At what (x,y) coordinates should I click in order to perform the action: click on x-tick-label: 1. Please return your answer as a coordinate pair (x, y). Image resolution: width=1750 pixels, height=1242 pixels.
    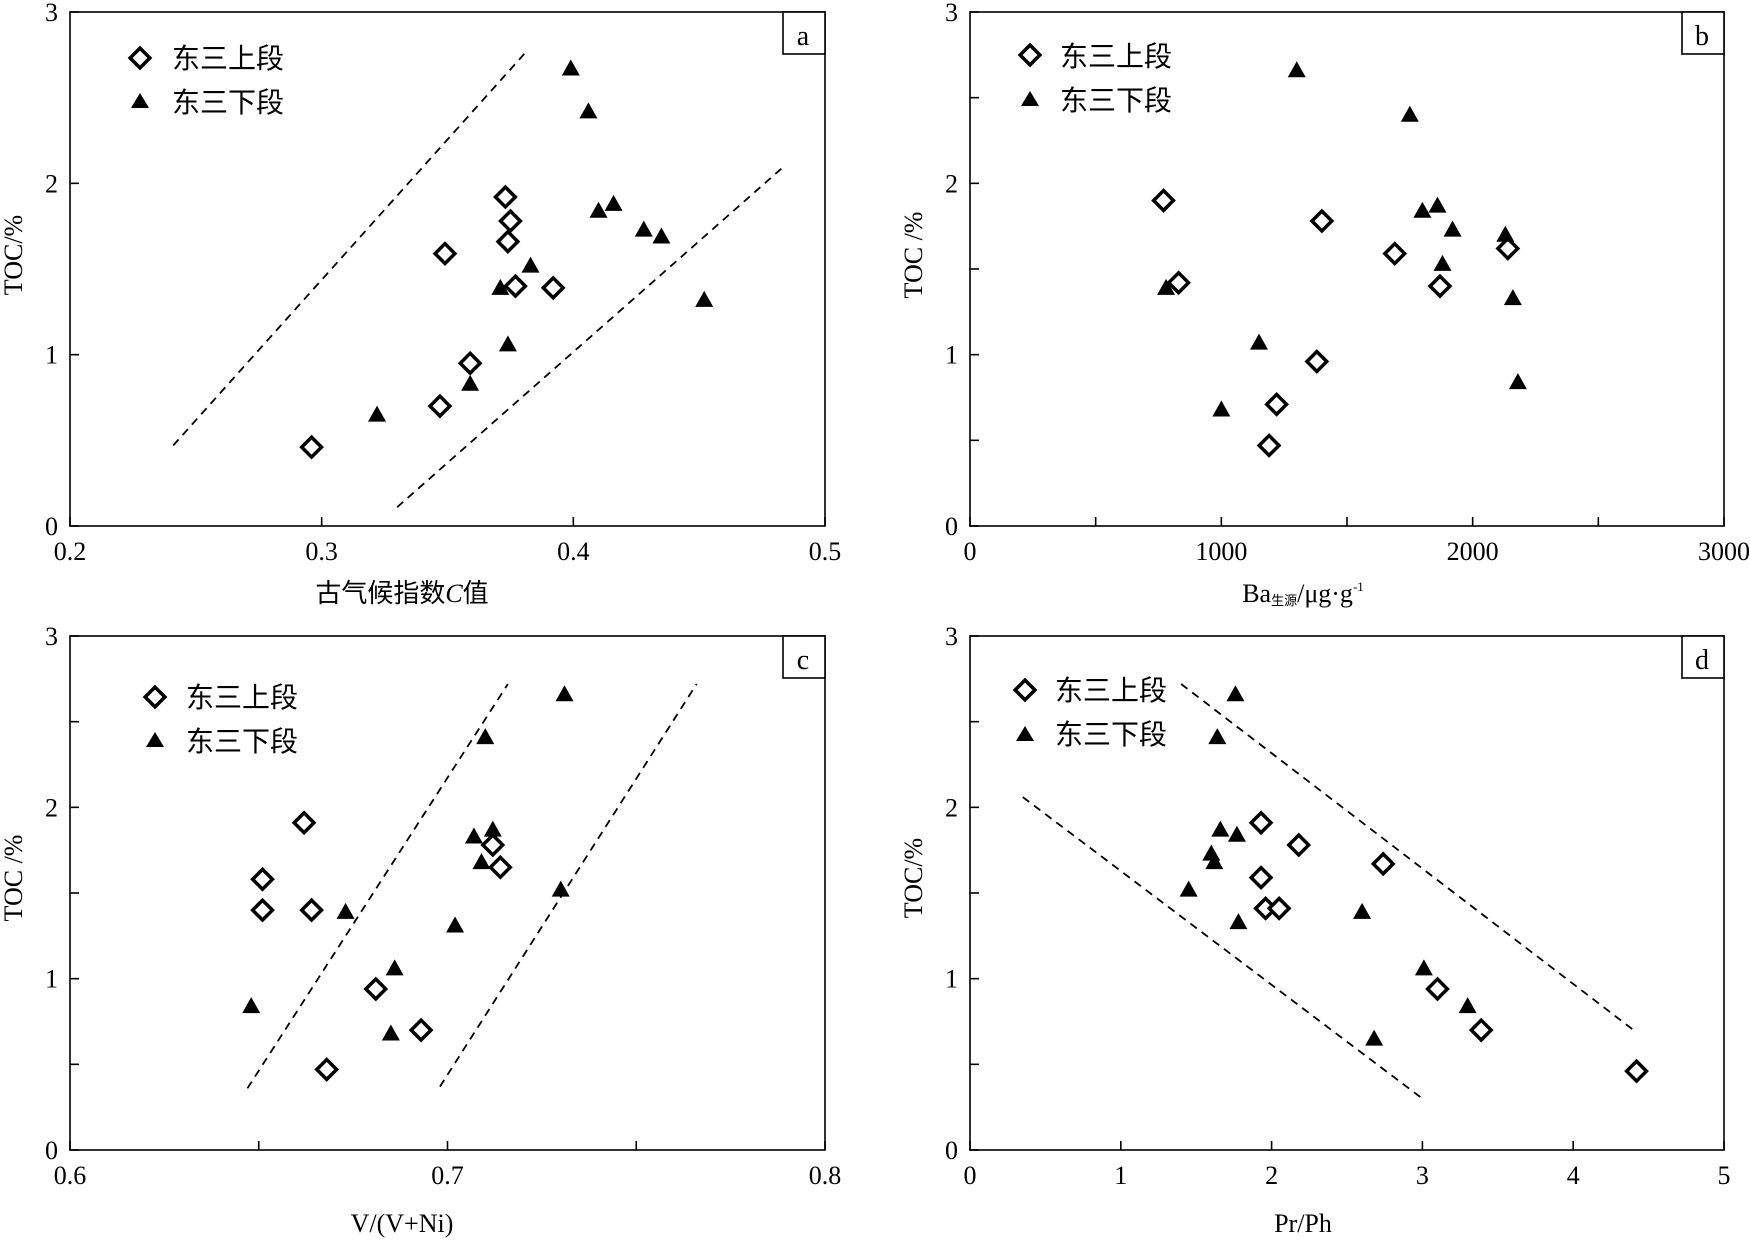
    Looking at the image, I should click on (1120, 1175).